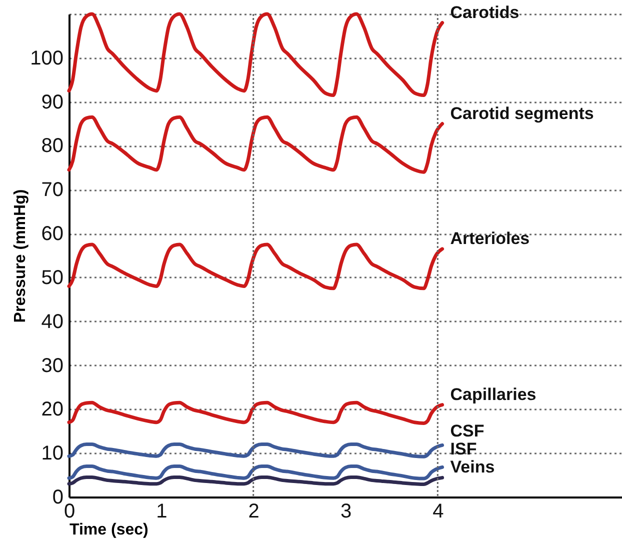 This screenshot has height=548, width=622. I want to click on series-label: Veins, so click(472, 467).